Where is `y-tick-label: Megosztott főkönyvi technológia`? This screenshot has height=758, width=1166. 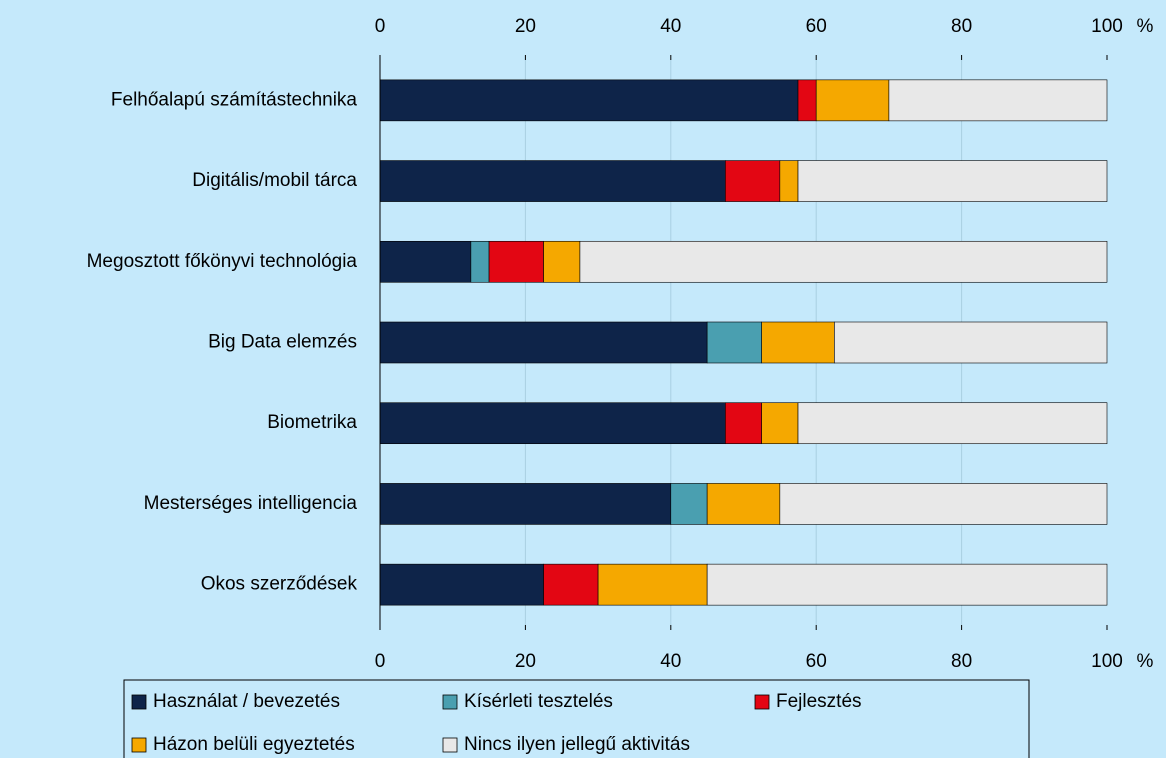
y-tick-label: Megosztott főkönyvi technológia is located at coordinates (222, 261).